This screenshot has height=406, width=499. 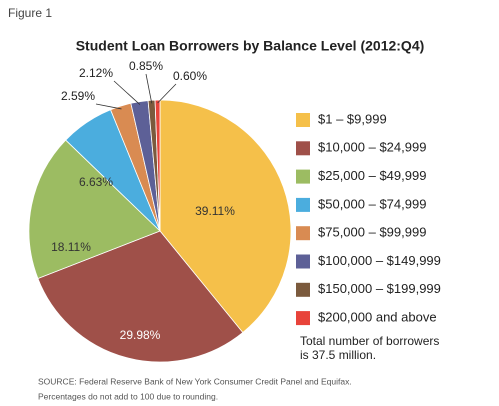 What do you see at coordinates (372, 203) in the screenshot?
I see `legend-label: $50,000 – $74,999` at bounding box center [372, 203].